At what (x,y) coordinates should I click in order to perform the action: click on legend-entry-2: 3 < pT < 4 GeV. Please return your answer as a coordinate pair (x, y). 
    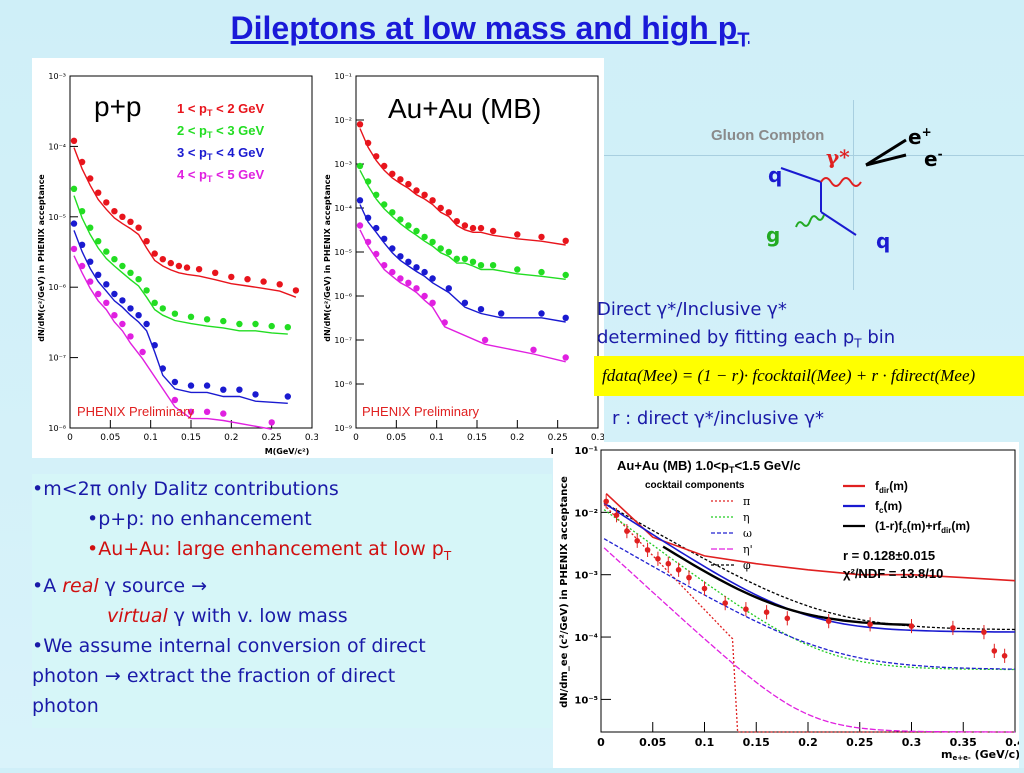
    Looking at the image, I should click on (220, 153).